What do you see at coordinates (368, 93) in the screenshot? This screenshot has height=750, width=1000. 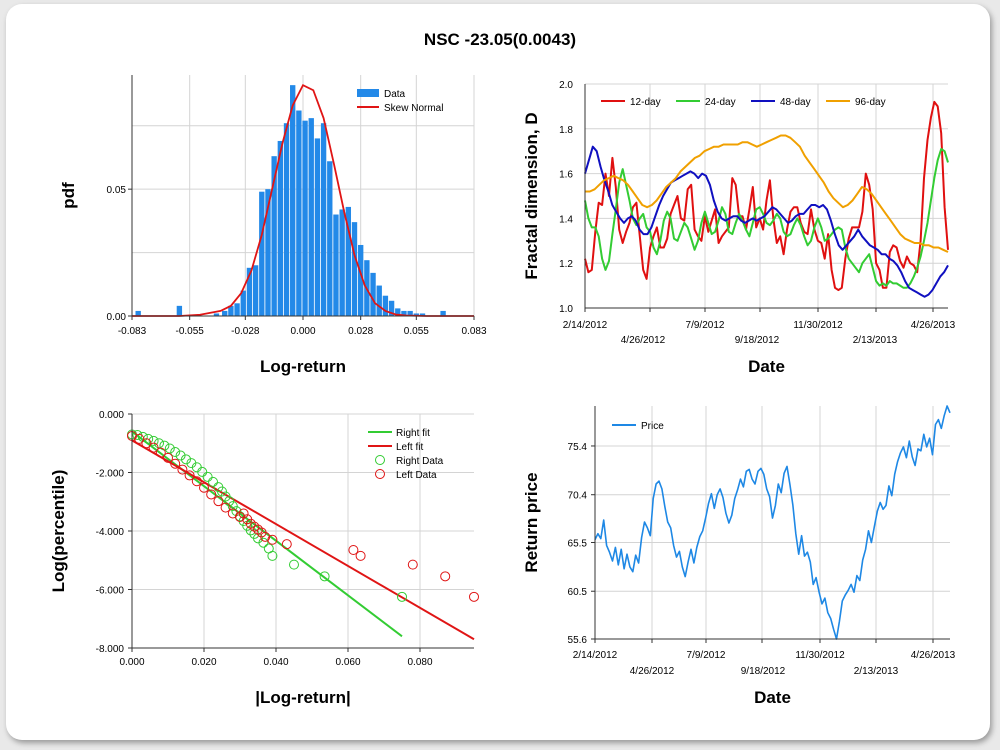 I see `hist-legend-swatch-data` at bounding box center [368, 93].